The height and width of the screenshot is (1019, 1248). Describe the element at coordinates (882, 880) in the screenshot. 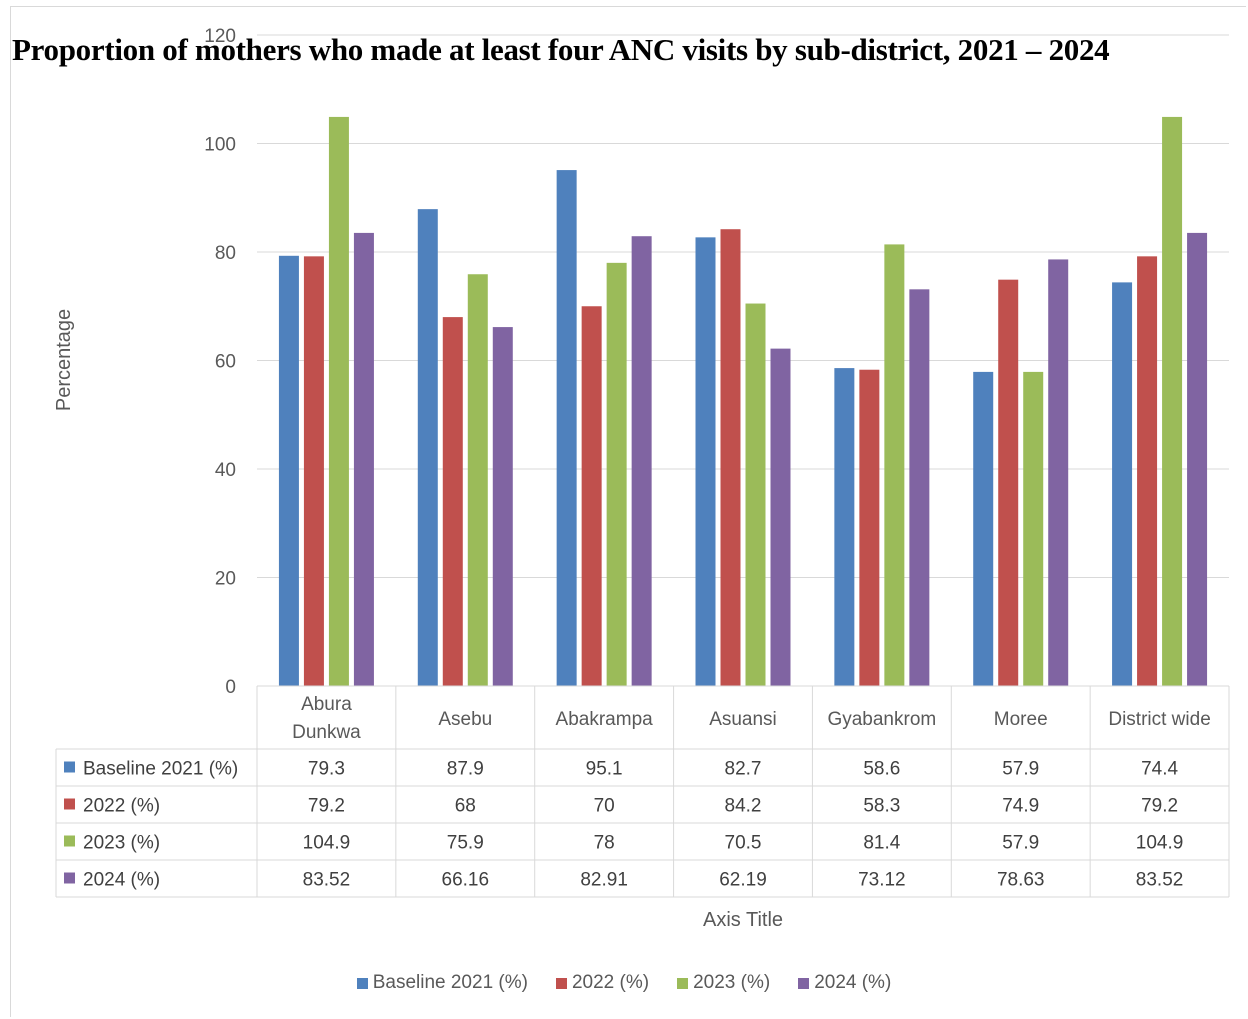

I see `table-cell: 73.12` at that location.